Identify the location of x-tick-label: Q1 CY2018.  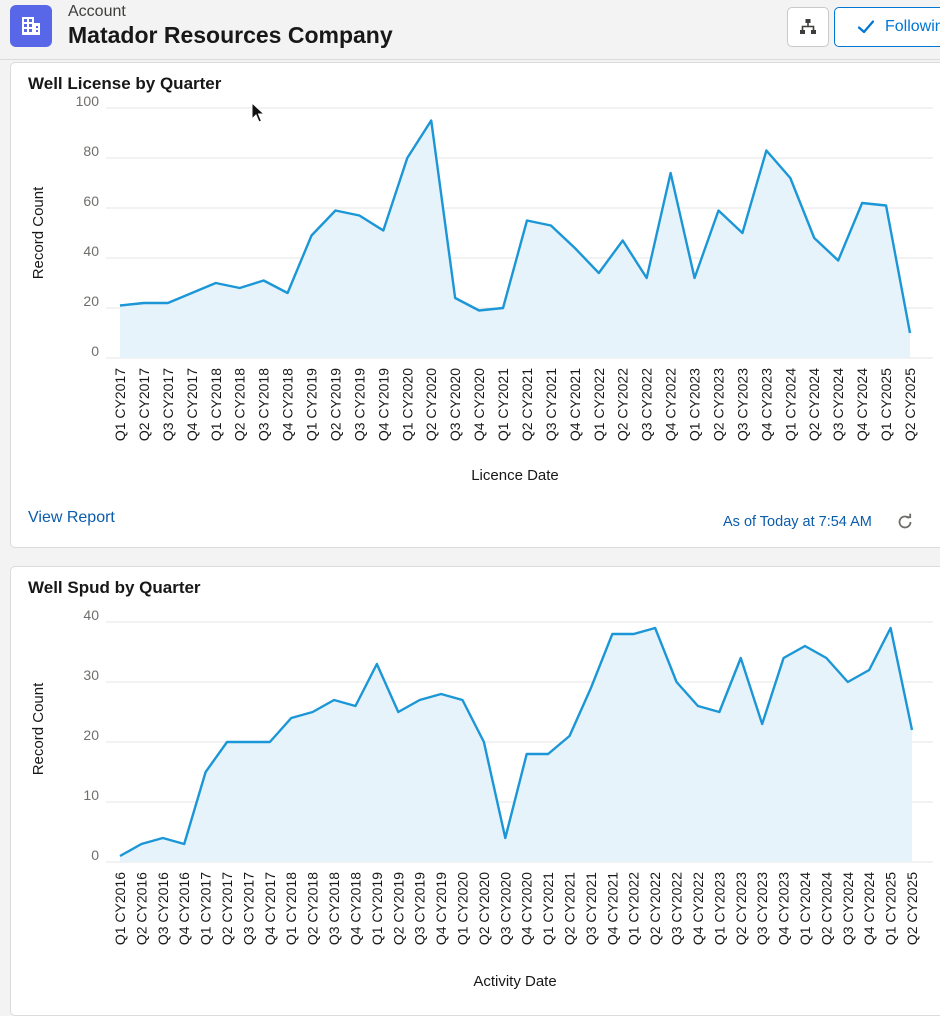
(291, 908).